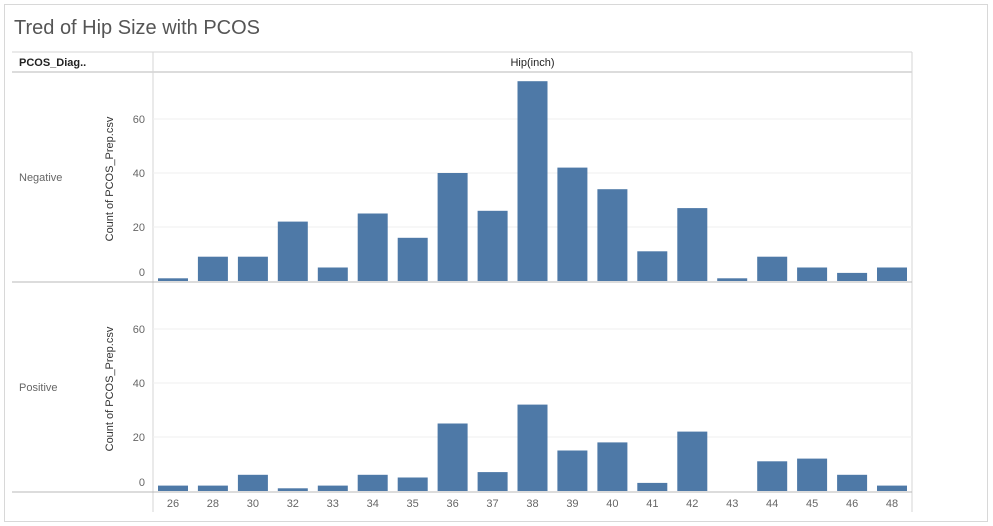 The width and height of the screenshot is (993, 526). I want to click on x-tick-label: 35, so click(413, 504).